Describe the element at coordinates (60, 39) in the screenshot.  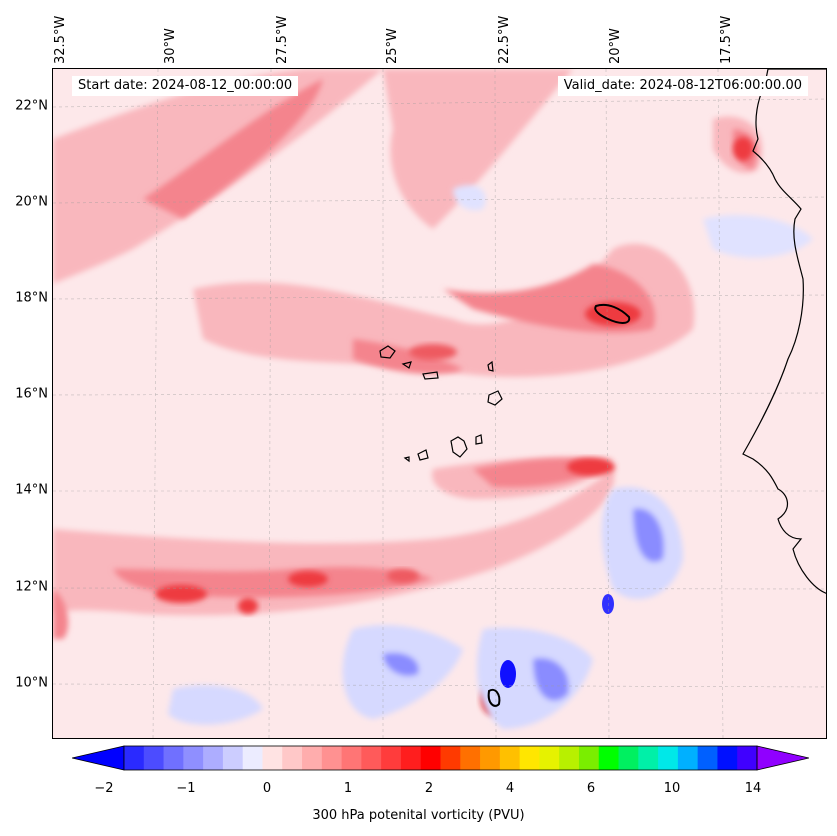
I see `lon-label-32-5w: 32.5°W` at that location.